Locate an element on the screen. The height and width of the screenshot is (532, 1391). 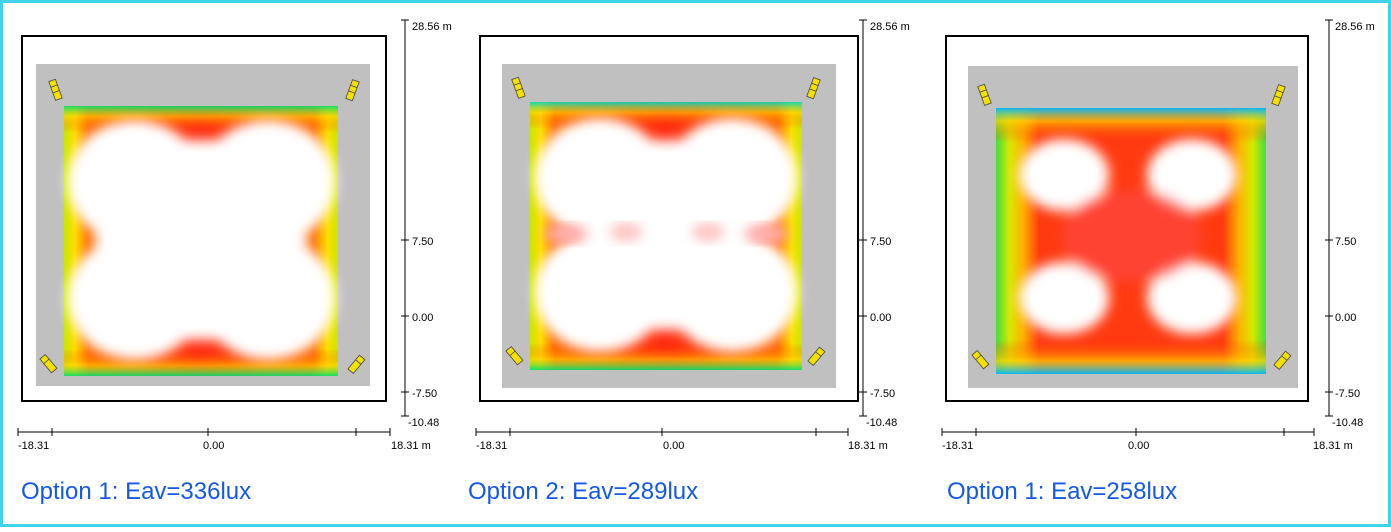
option-caption-1: Option 1: Eav=336lux is located at coordinates (136, 491).